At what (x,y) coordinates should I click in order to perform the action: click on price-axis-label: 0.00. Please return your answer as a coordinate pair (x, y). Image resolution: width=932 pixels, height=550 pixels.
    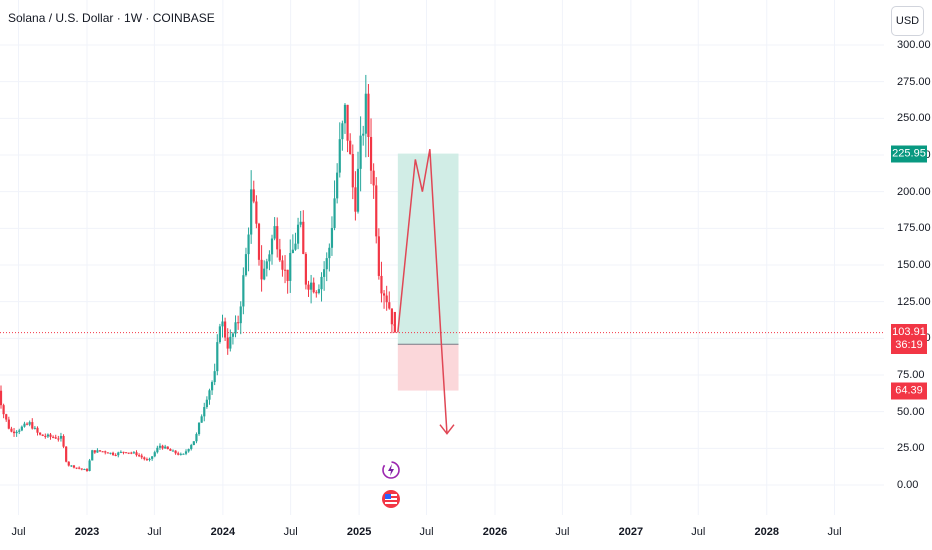
    Looking at the image, I should click on (908, 485).